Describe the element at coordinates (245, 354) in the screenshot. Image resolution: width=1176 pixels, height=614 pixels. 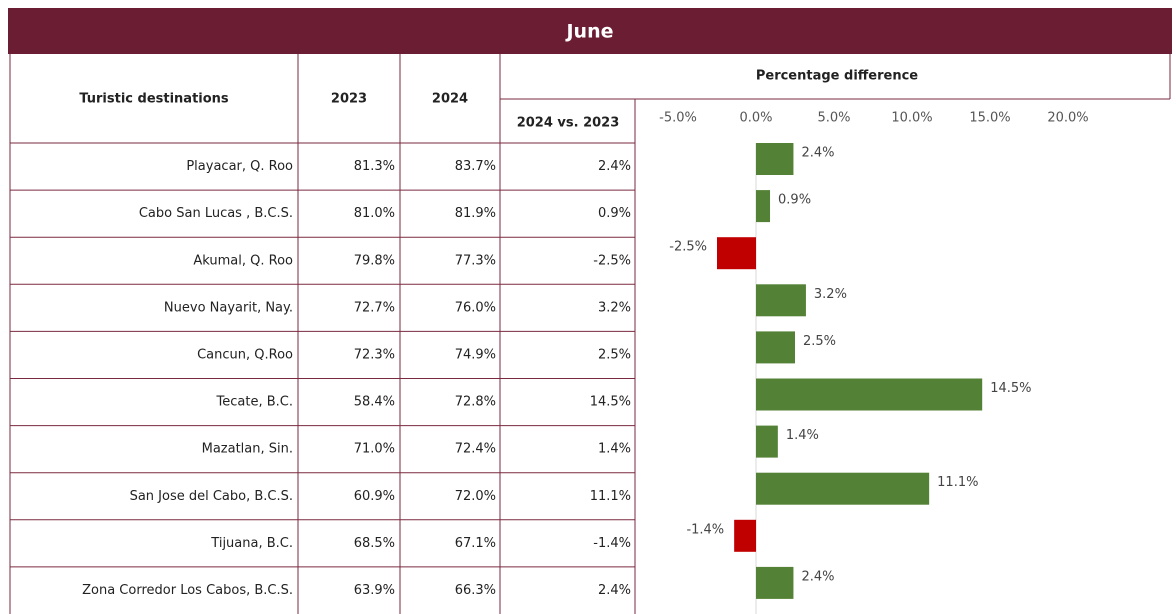
I see `cell: Cancun, Q.Roo` at that location.